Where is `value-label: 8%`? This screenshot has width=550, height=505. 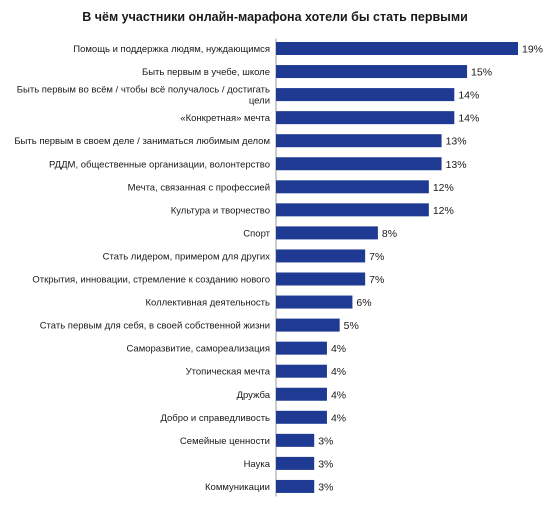 value-label: 8% is located at coordinates (389, 234).